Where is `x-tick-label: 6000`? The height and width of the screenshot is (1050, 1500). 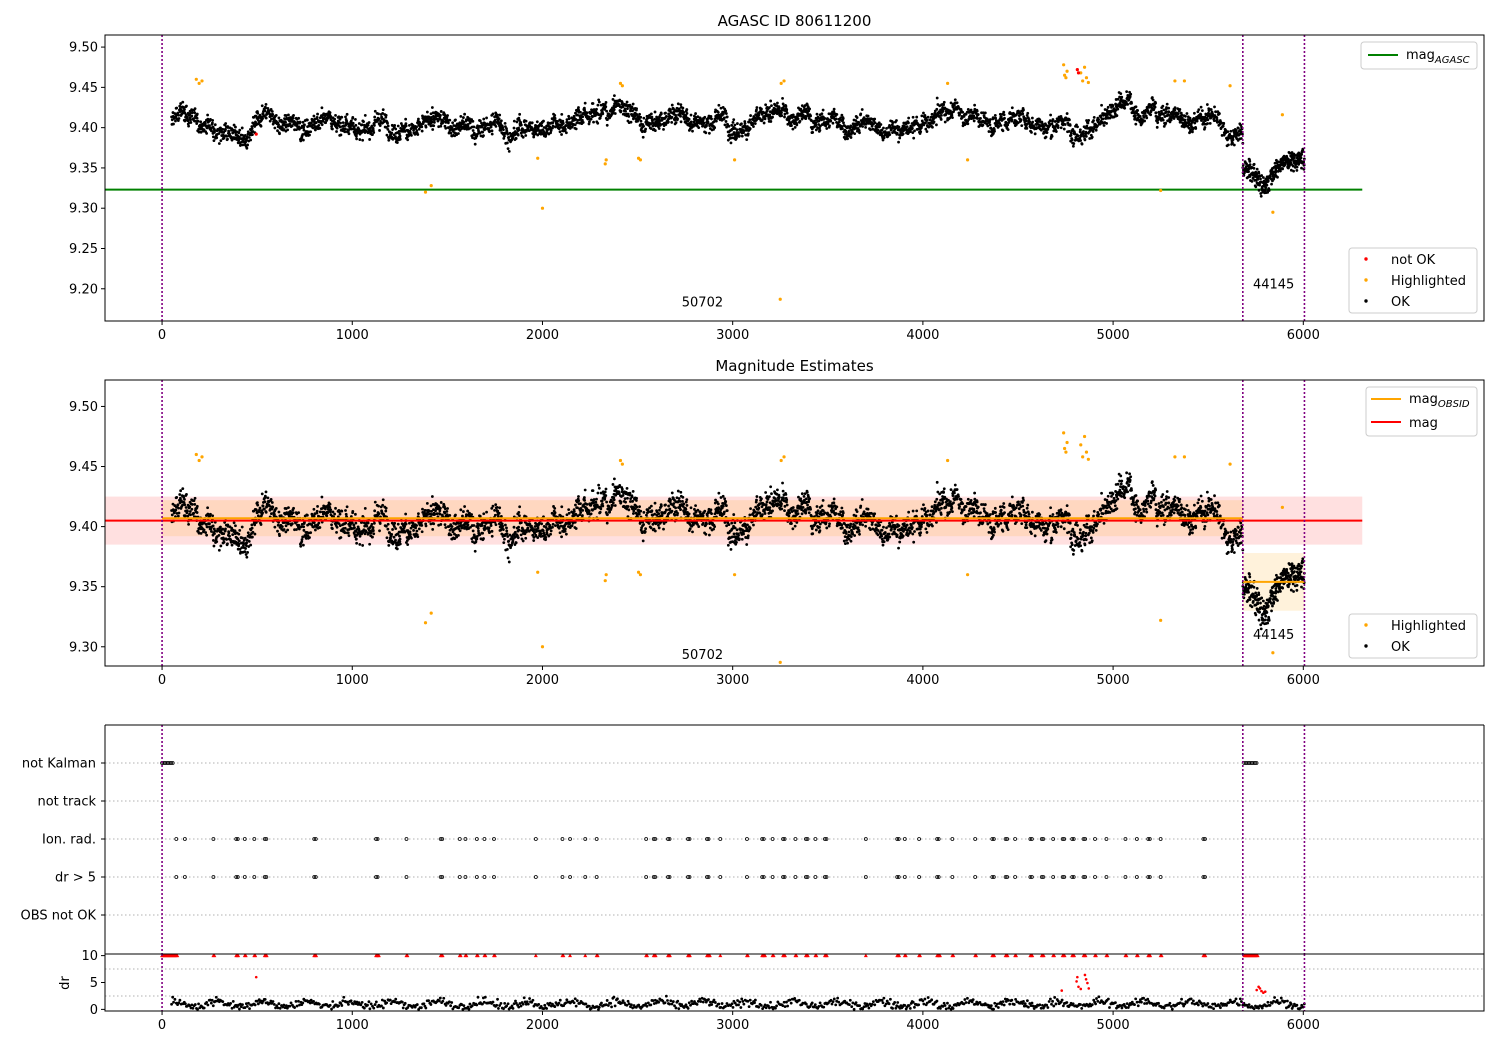
x-tick-label: 6000 is located at coordinates (1303, 335).